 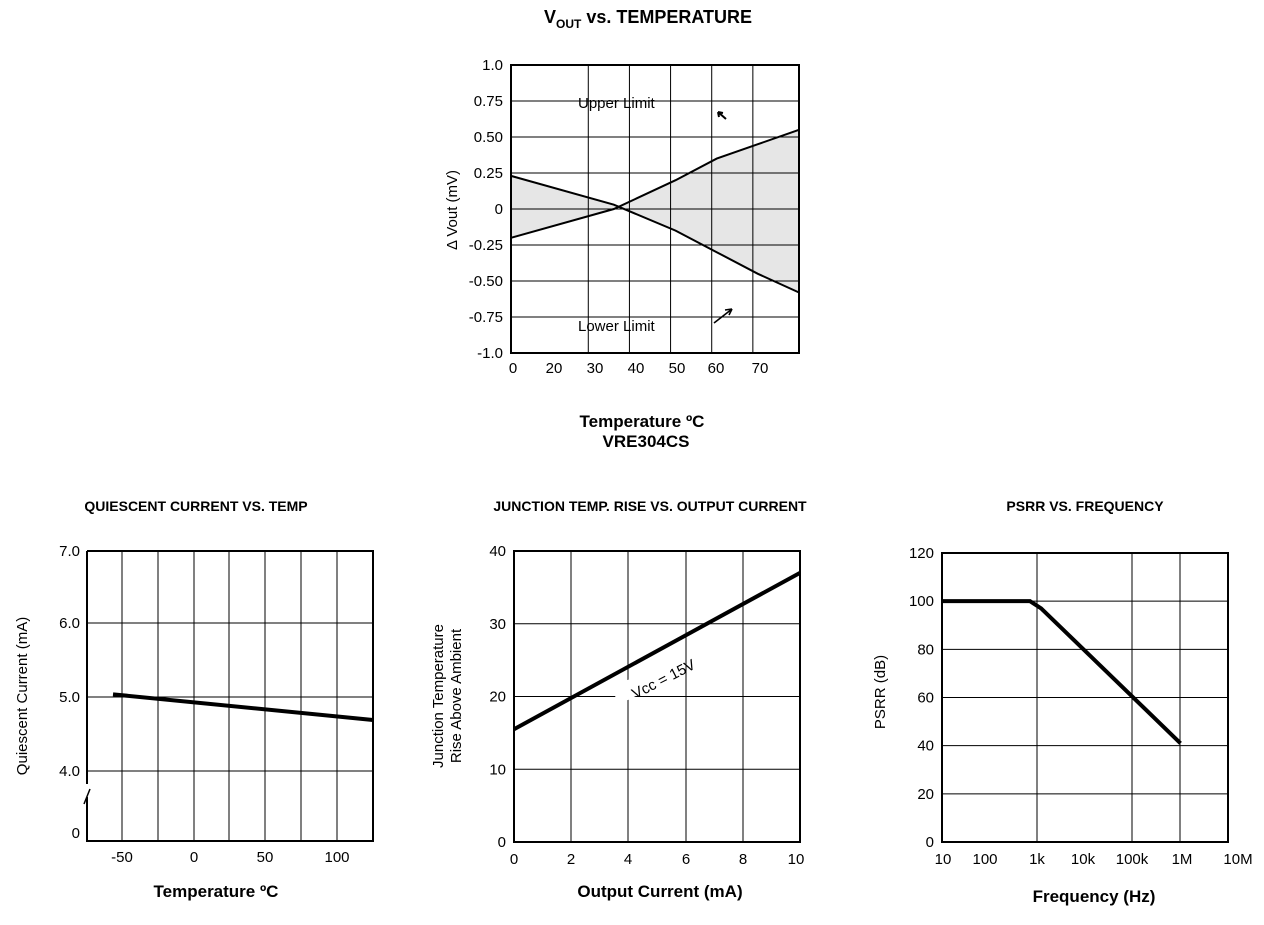 I want to click on junction-y-tick-label: 30, so click(x=497, y=624).